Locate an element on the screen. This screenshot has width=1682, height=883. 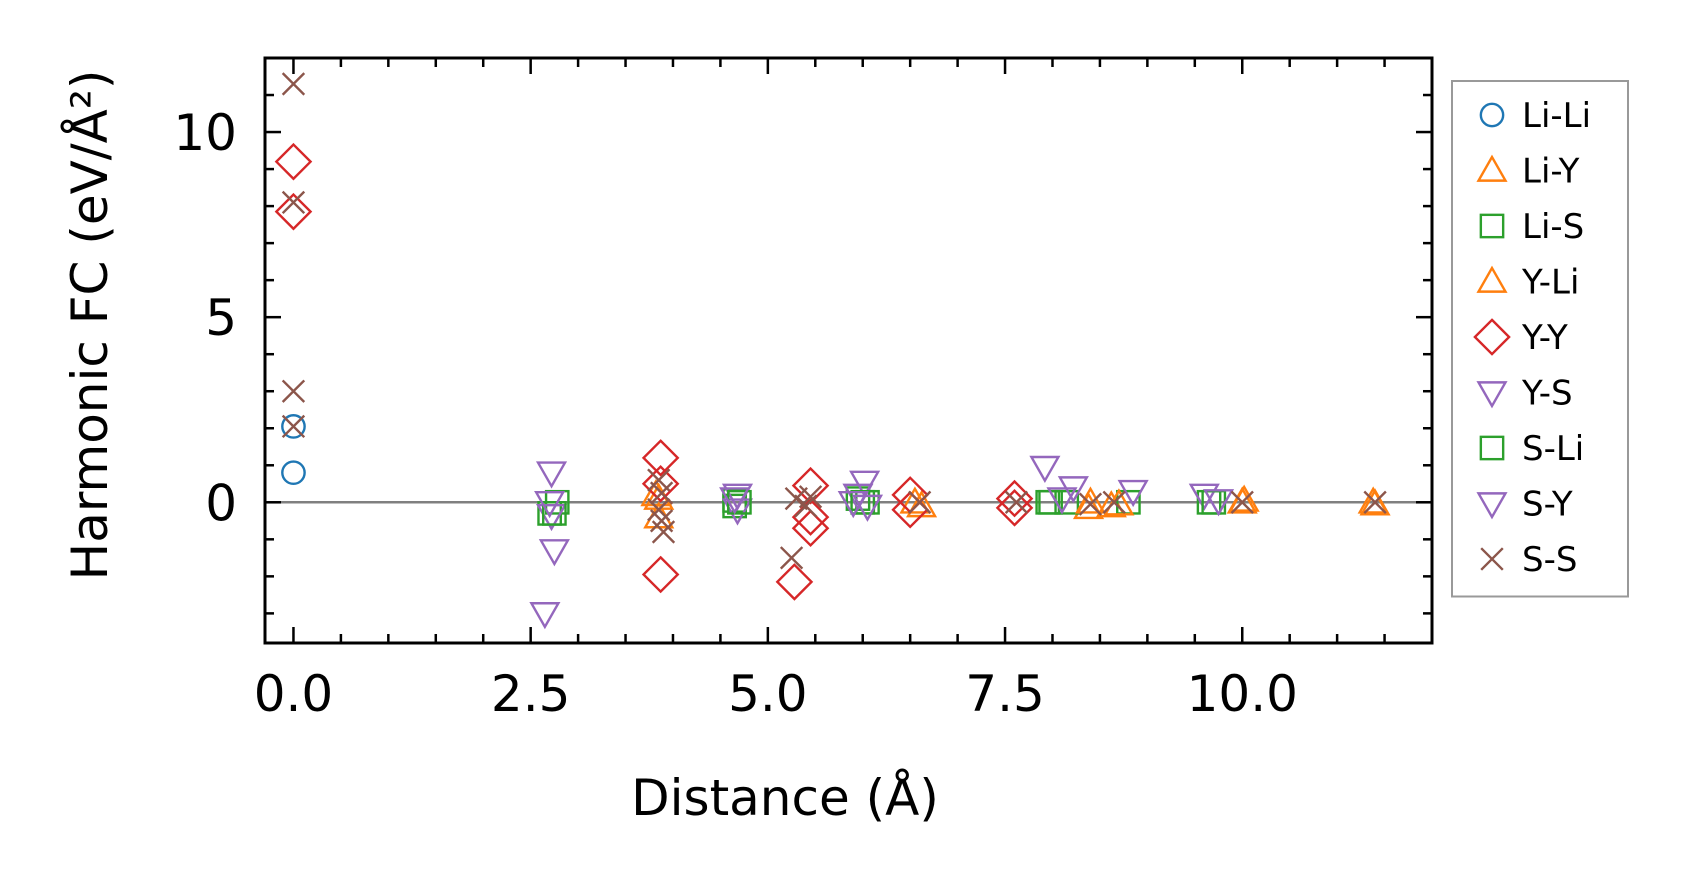
legend-label-y-s: Y-S is located at coordinates (1547, 394).